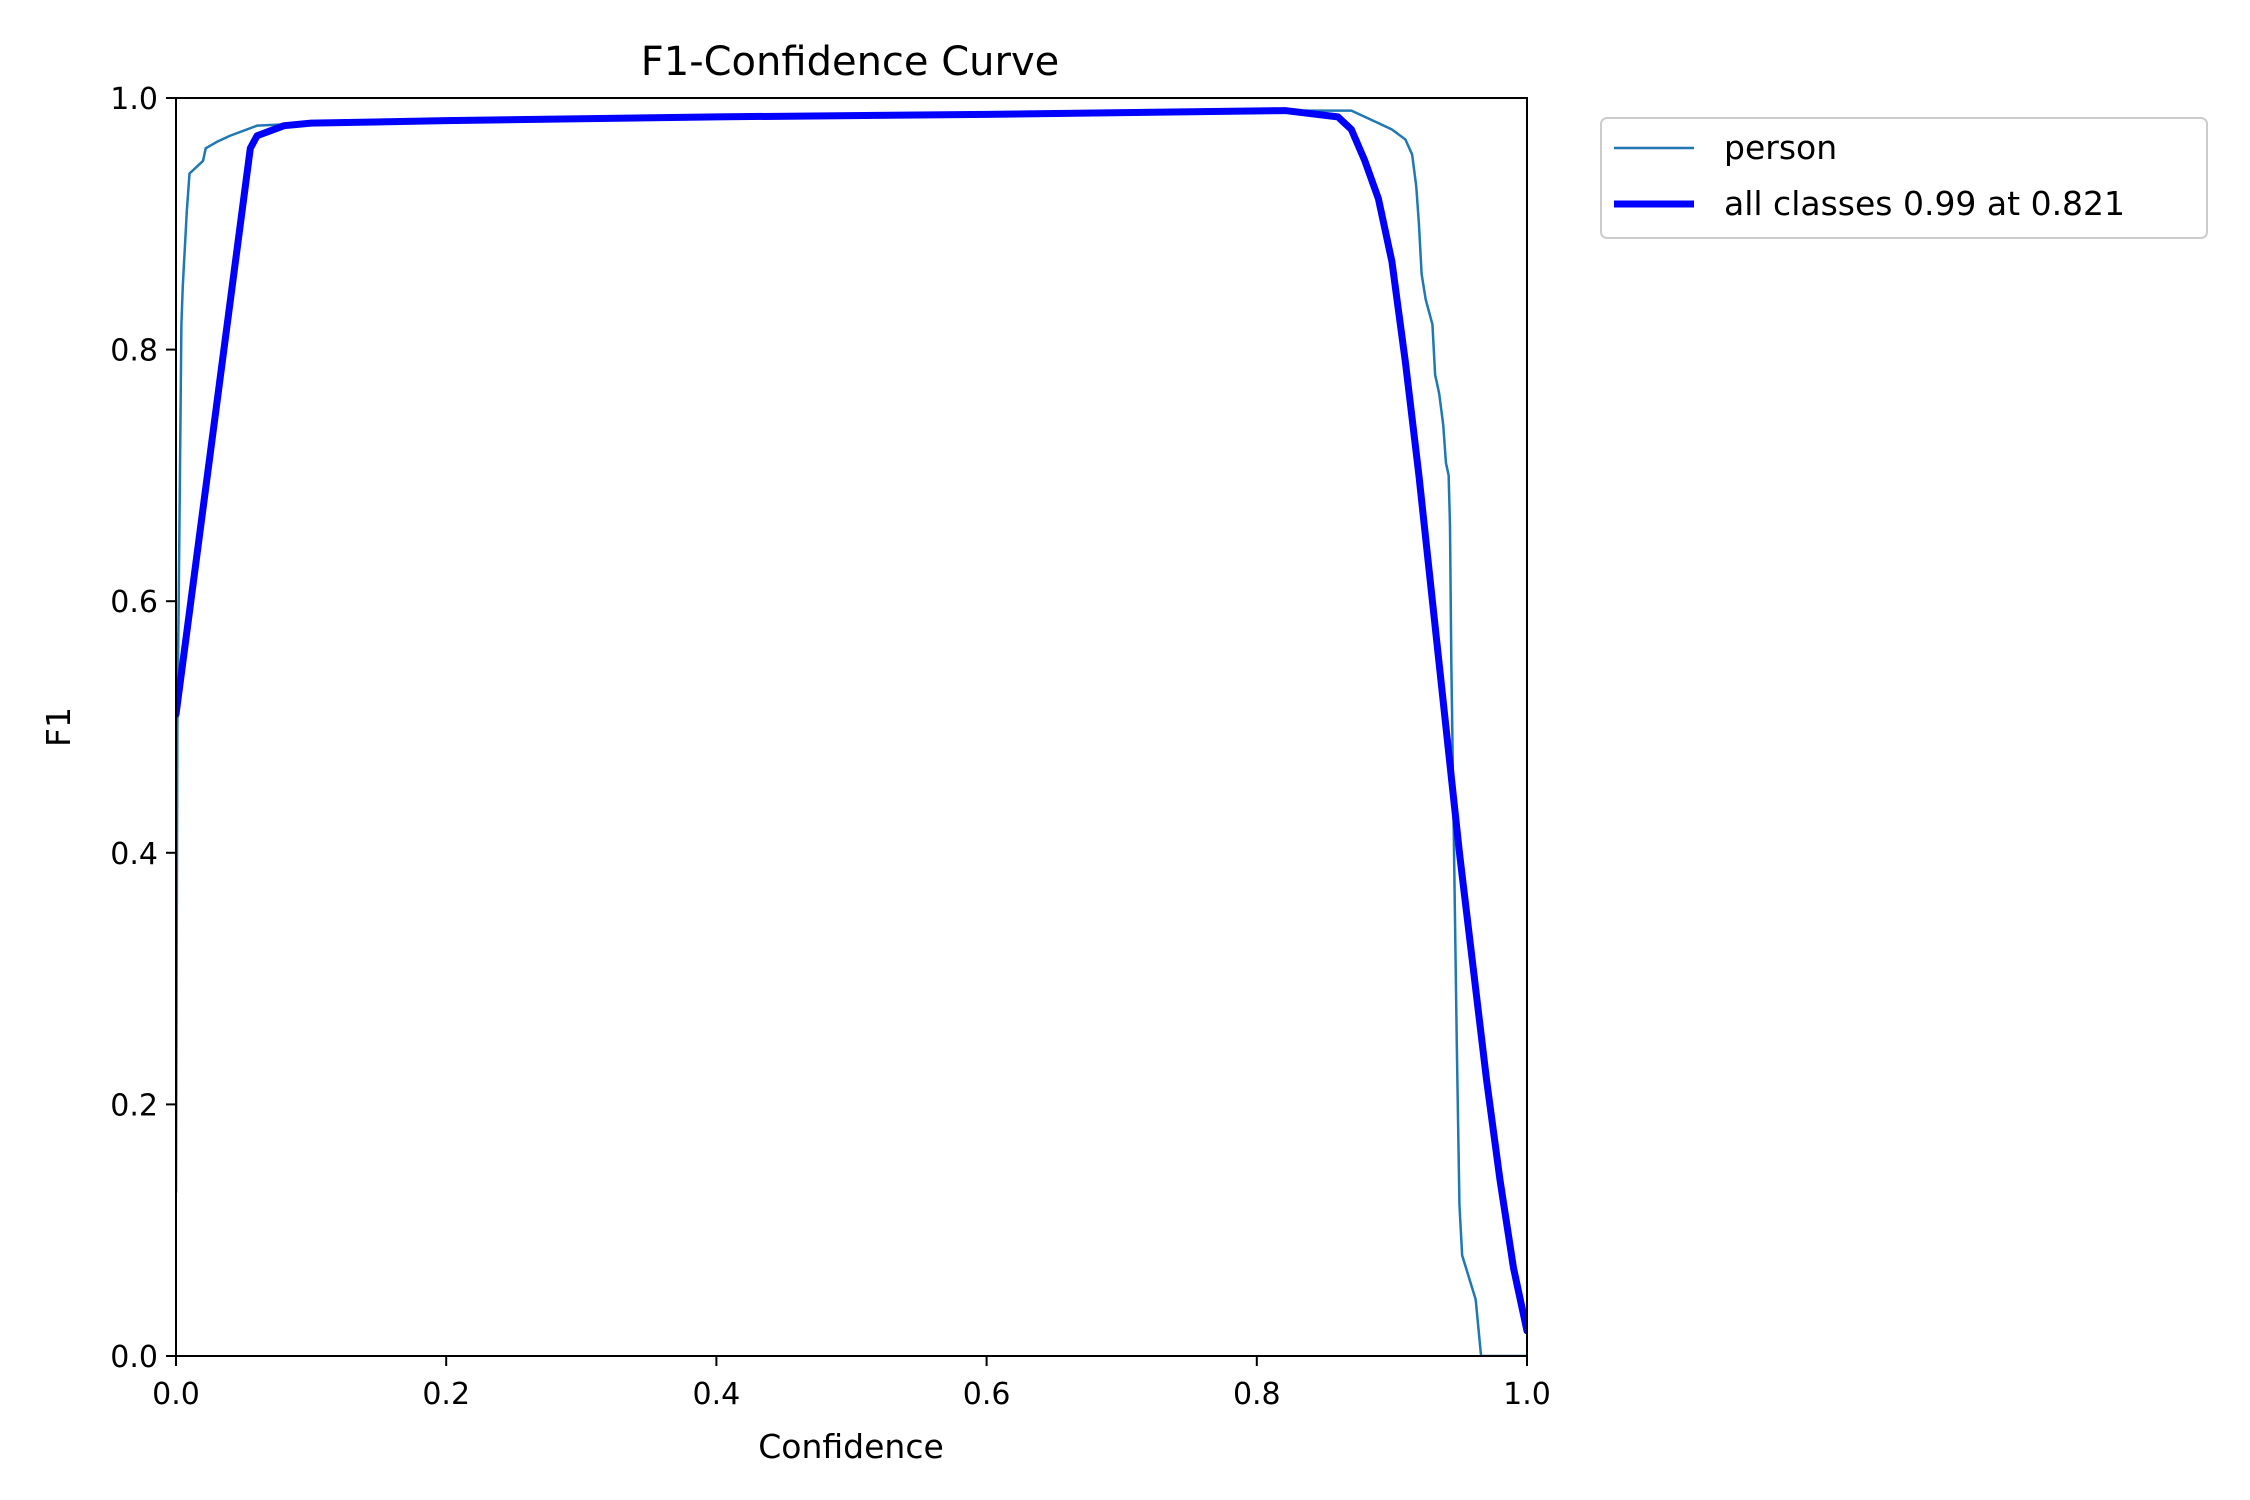 The height and width of the screenshot is (1500, 2250). What do you see at coordinates (134, 1105) in the screenshot?
I see `y-tick-label: 0.2` at bounding box center [134, 1105].